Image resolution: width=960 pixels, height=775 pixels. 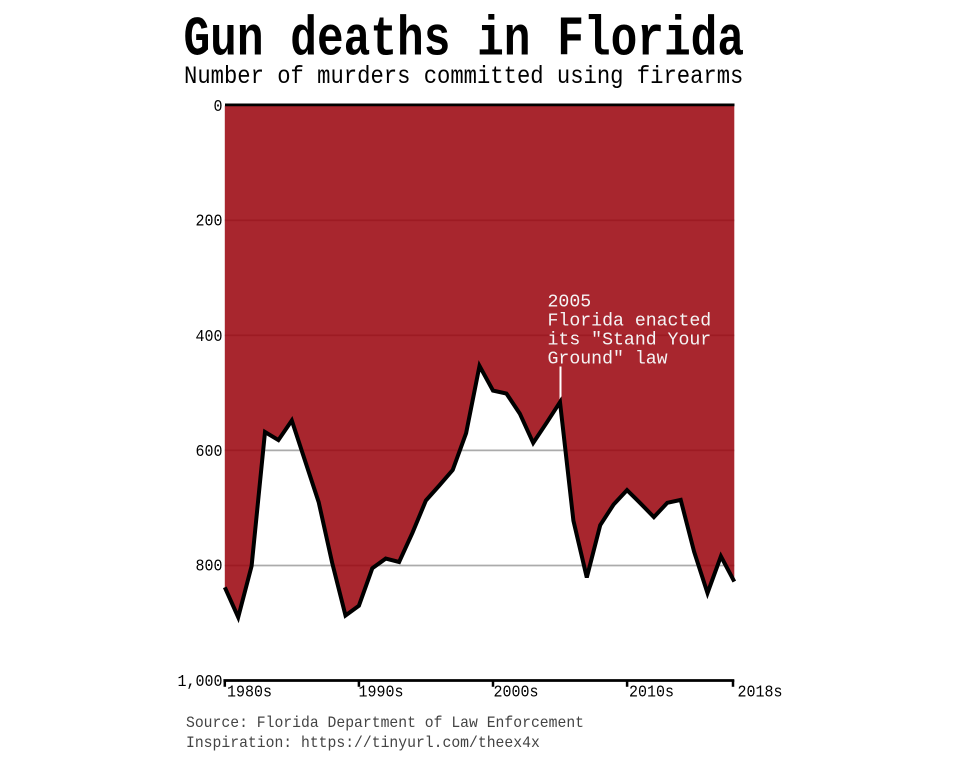 I want to click on svg-text: 2005, so click(x=570, y=303).